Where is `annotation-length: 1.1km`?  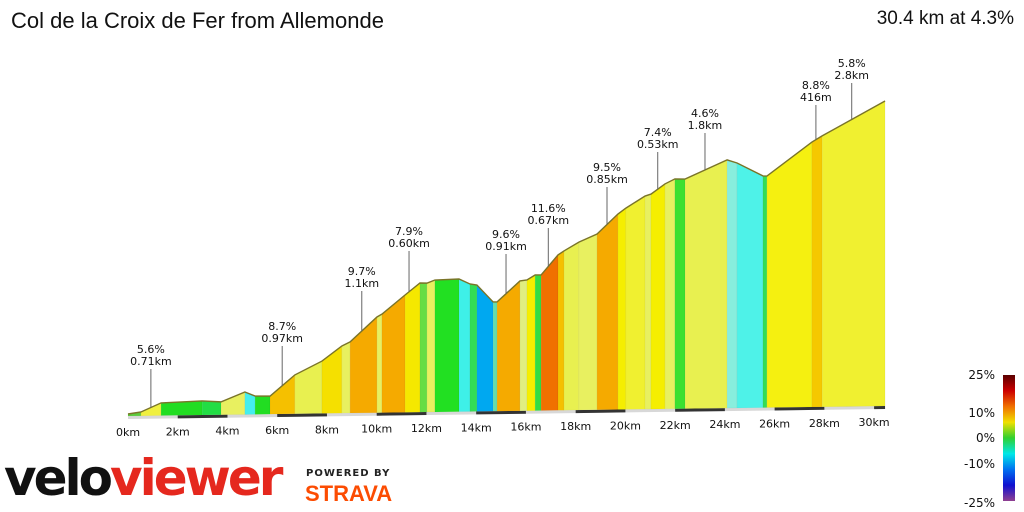
annotation-length: 1.1km is located at coordinates (361, 283).